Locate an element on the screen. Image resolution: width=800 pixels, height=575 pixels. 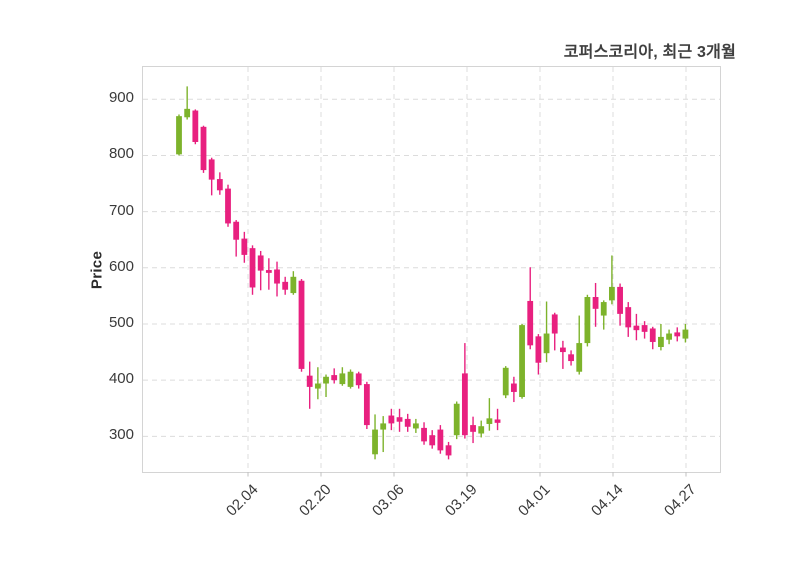
y-tick-label: 400 is located at coordinates (121, 379).